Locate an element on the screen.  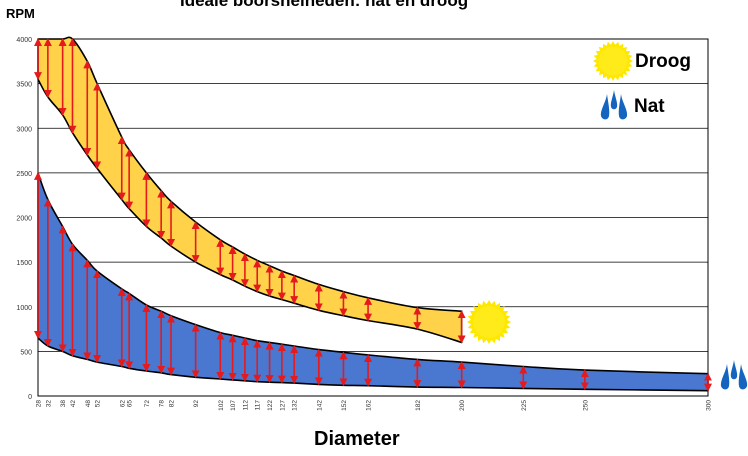
x-tick-label-152: 152 is located at coordinates (344, 405).